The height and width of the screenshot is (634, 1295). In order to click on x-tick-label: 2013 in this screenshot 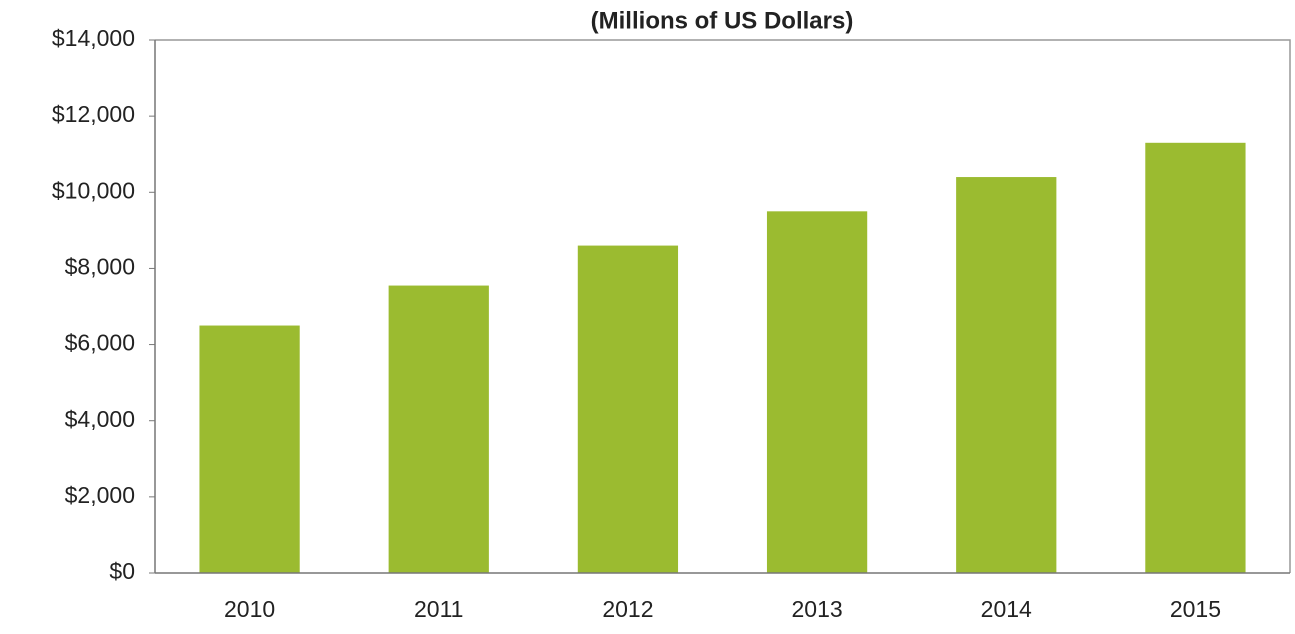, I will do `click(816, 609)`.